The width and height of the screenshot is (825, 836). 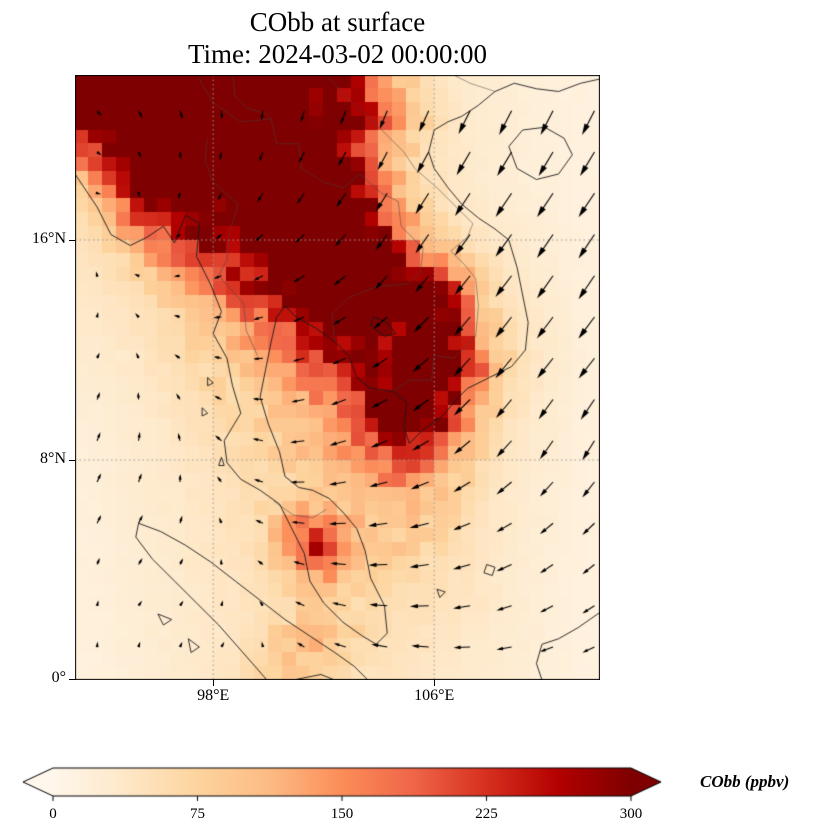 What do you see at coordinates (631, 814) in the screenshot?
I see `colorbar-tick-label: 300` at bounding box center [631, 814].